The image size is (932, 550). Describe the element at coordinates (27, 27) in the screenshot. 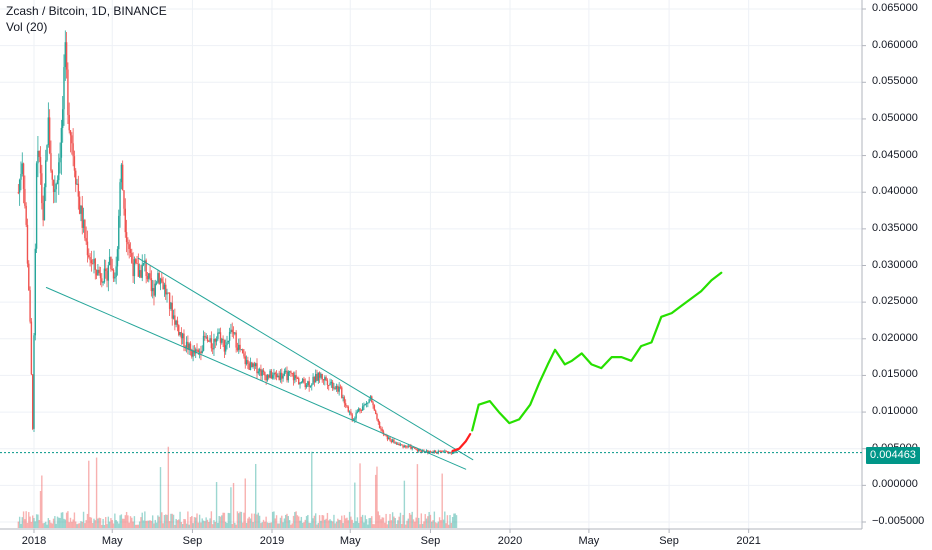

I see `volume-legend: Vol (20)` at that location.